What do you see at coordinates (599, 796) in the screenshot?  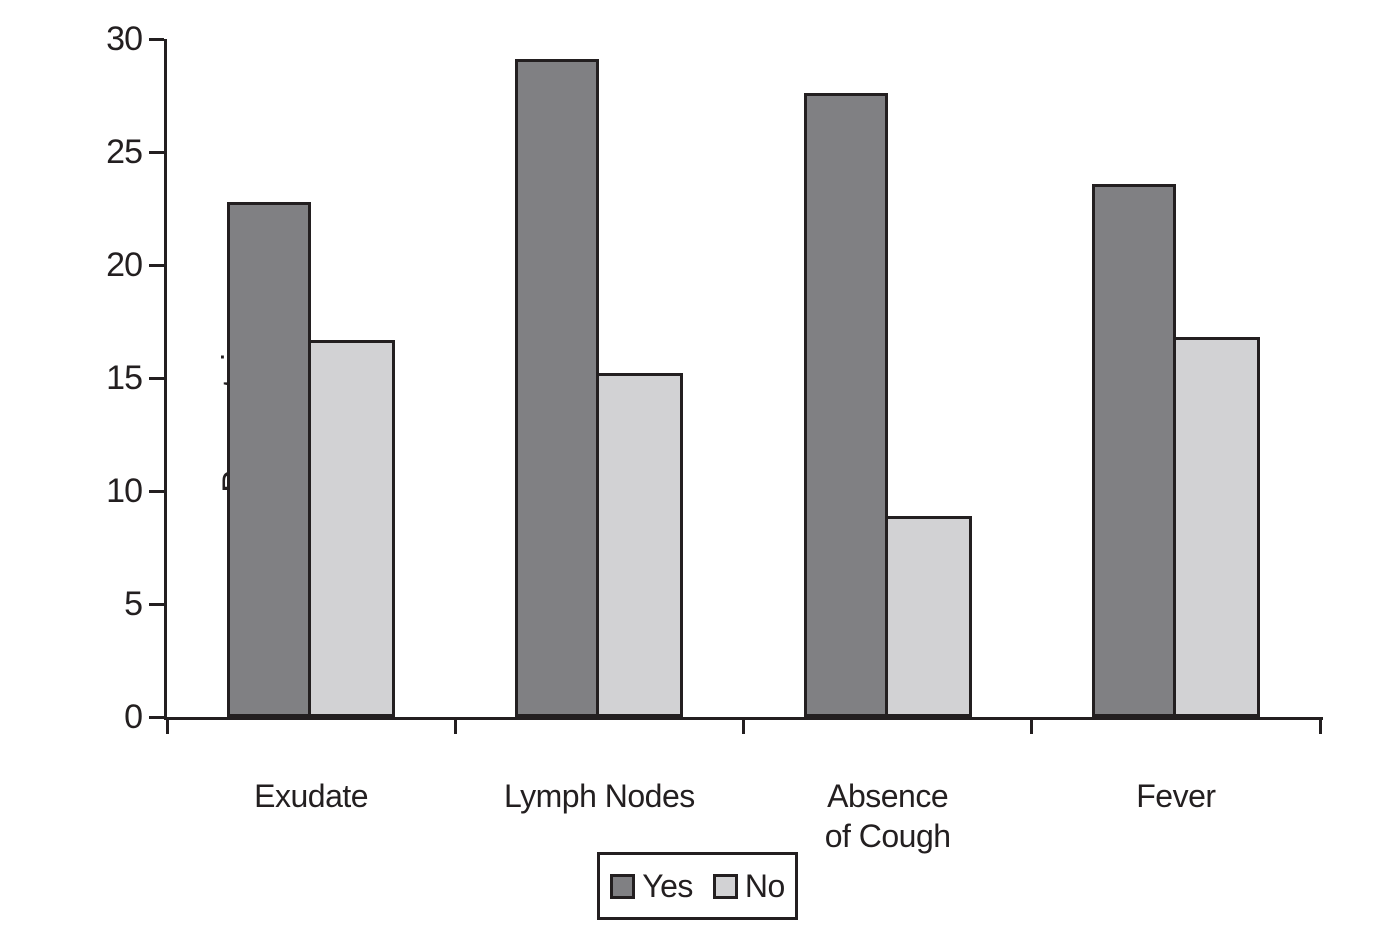 I see `category-label-lymph-nodes: Lymph Nodes` at bounding box center [599, 796].